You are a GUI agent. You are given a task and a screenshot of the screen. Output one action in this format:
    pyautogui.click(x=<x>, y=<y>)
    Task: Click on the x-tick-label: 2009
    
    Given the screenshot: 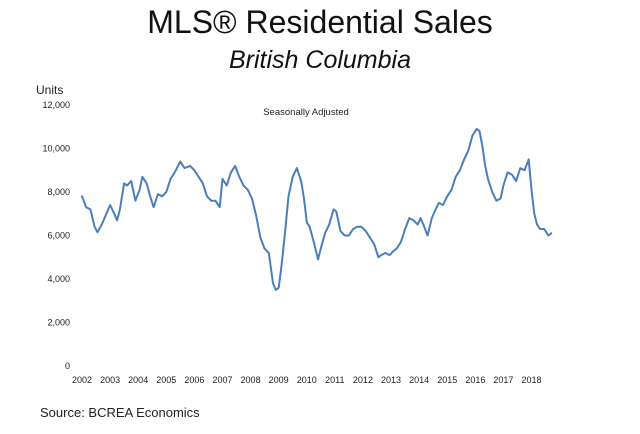 What is the action you would take?
    pyautogui.click(x=279, y=380)
    